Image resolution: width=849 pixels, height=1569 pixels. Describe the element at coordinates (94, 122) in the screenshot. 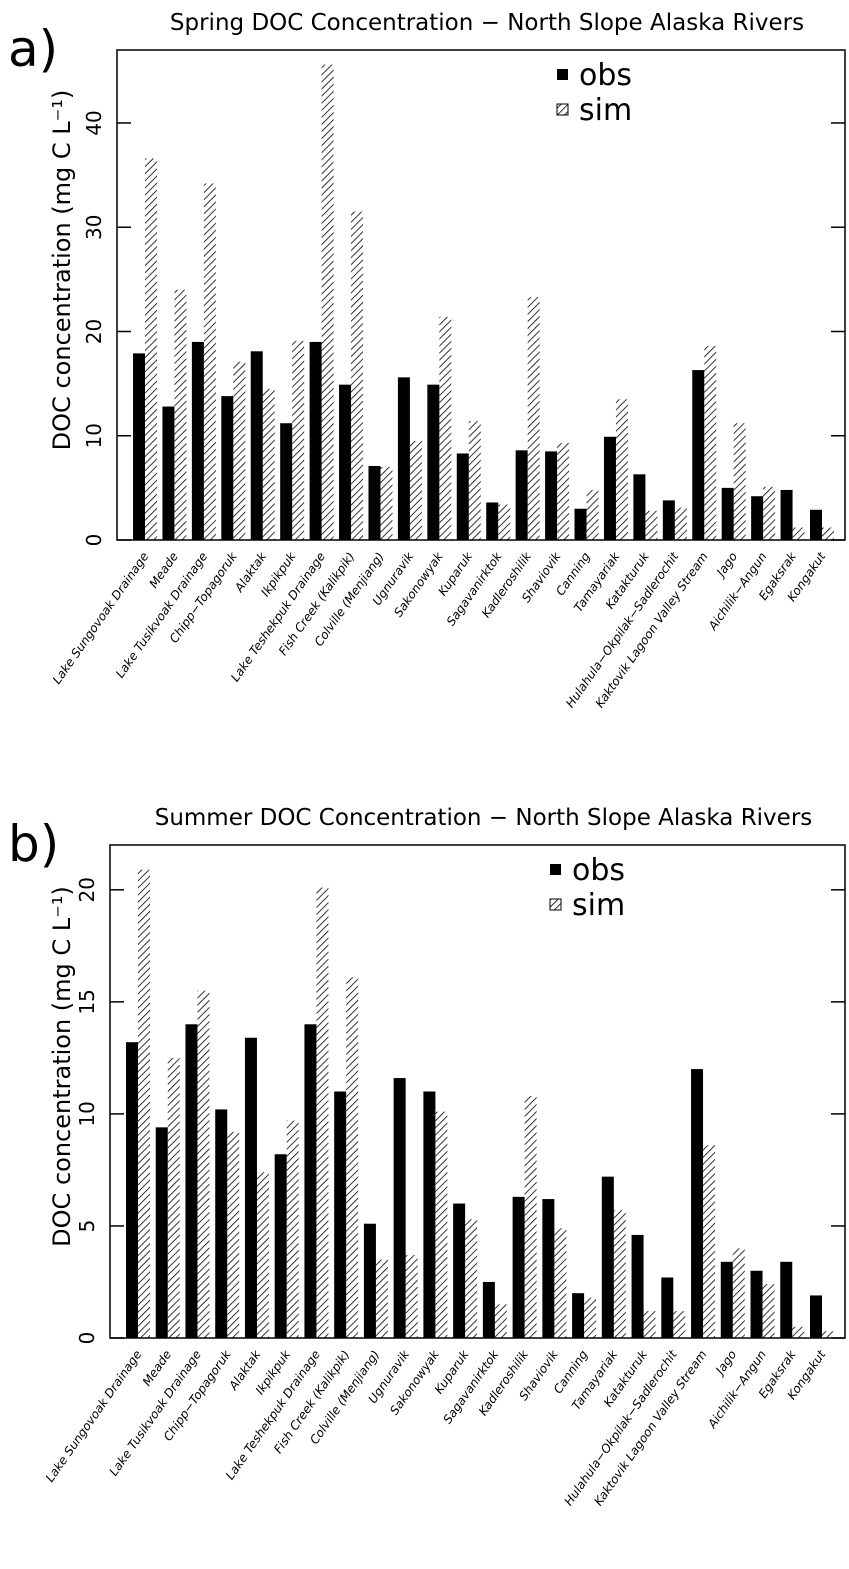

I see `y-tick-label: 40` at that location.